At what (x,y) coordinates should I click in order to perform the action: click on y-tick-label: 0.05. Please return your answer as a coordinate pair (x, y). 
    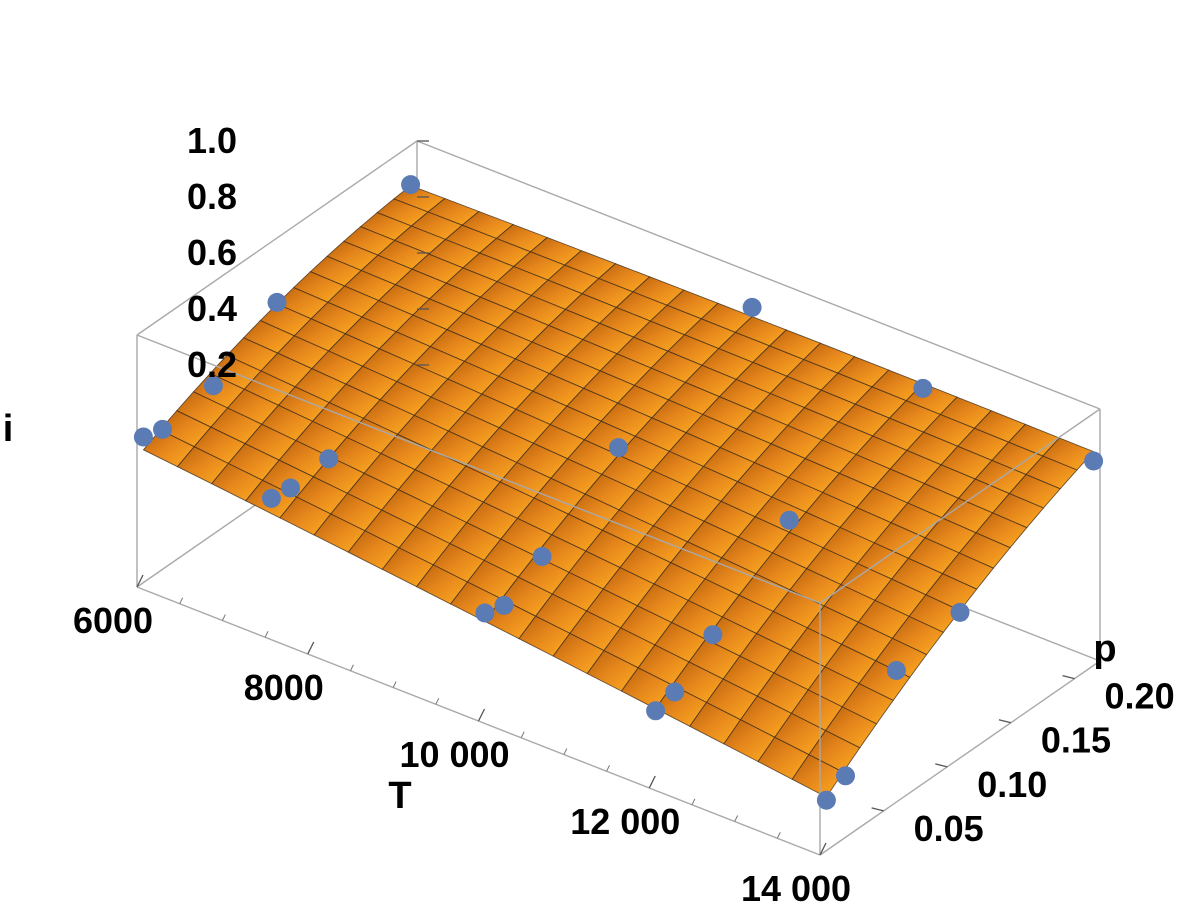
    Looking at the image, I should click on (949, 828).